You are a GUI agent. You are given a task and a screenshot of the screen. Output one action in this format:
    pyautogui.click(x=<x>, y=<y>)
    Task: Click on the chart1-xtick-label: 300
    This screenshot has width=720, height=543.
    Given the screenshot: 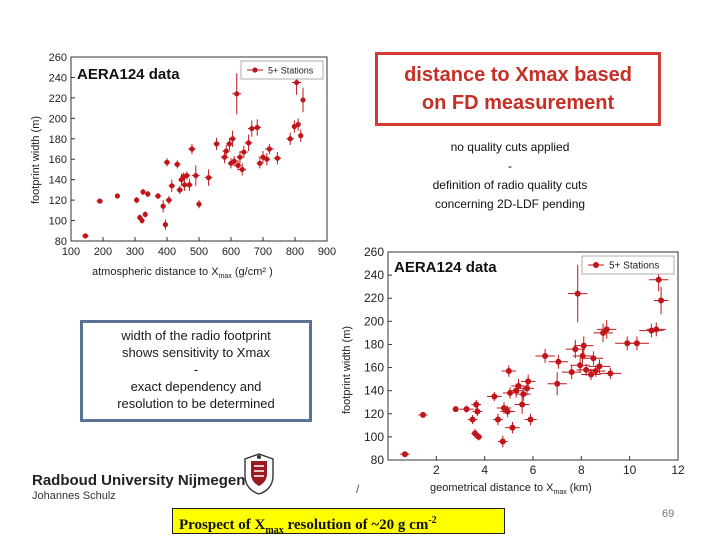 What is the action you would take?
    pyautogui.click(x=135, y=252)
    